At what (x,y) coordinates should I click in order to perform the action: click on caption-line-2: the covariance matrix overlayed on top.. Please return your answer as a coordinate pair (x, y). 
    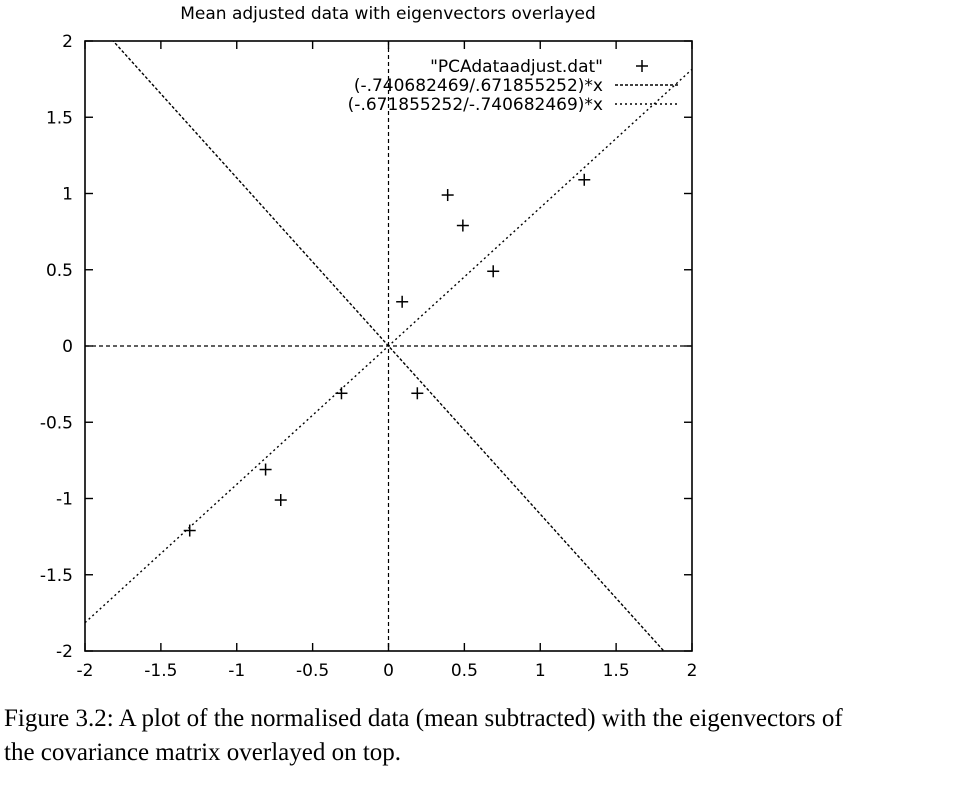
    Looking at the image, I should click on (203, 752).